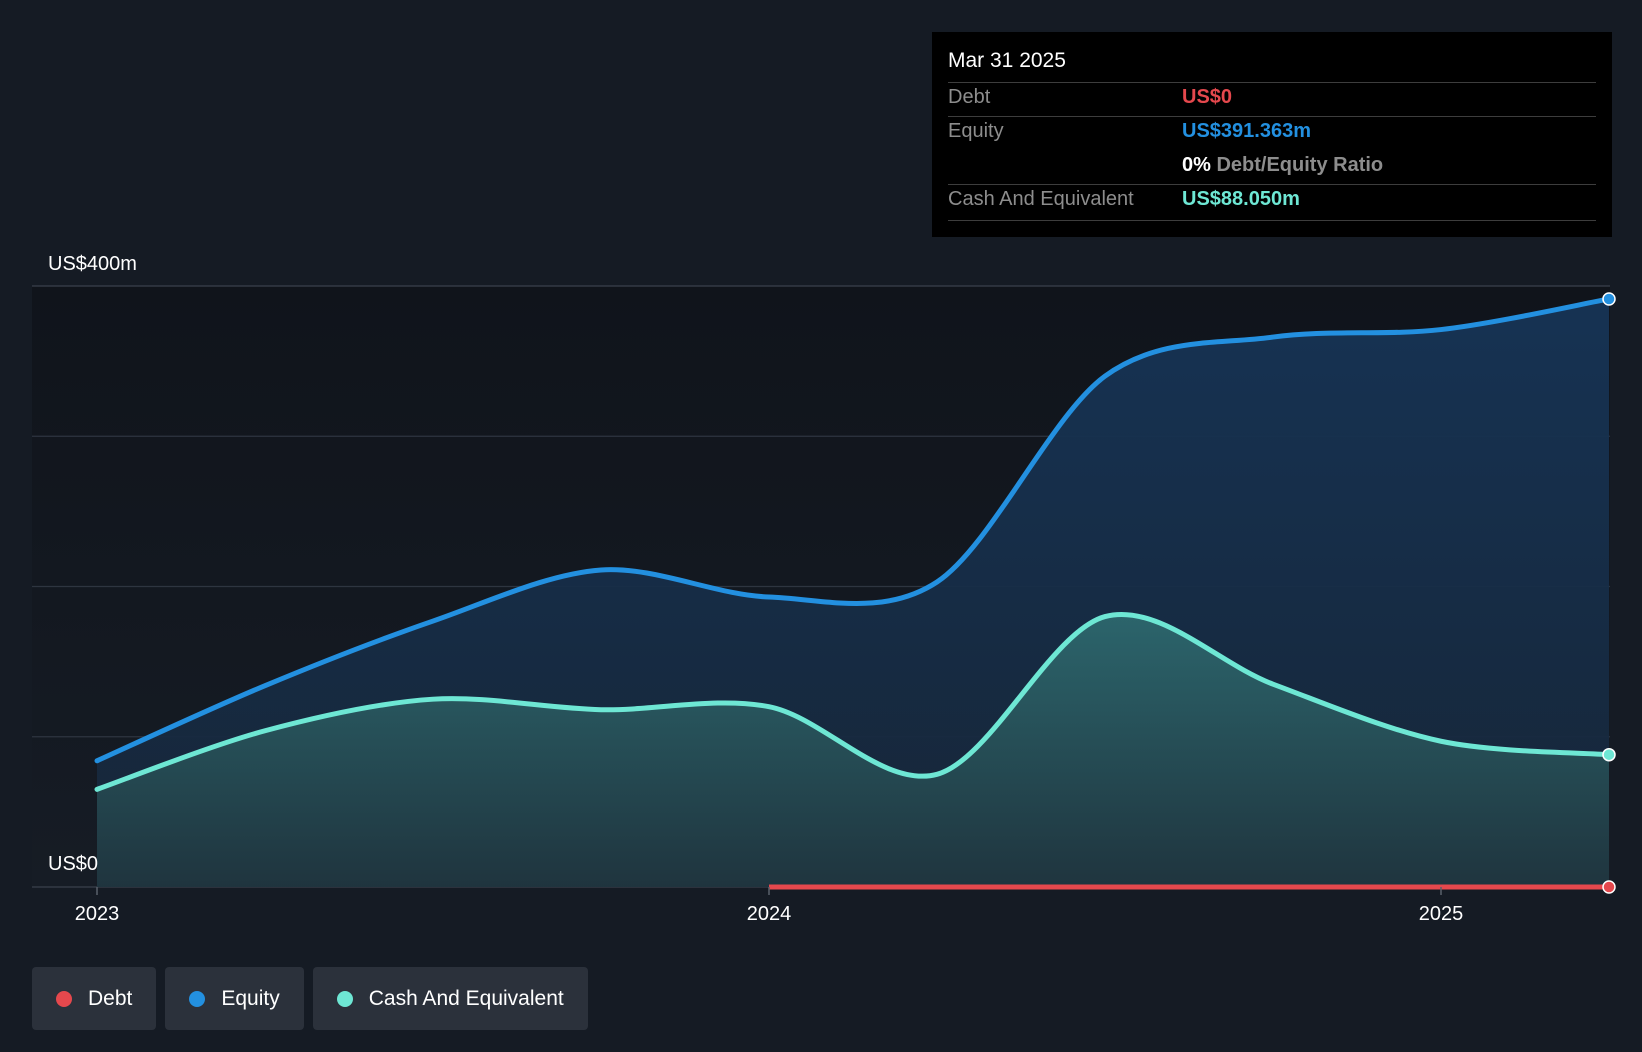 The image size is (1642, 1052). Describe the element at coordinates (976, 131) in the screenshot. I see `tooltip-equity-label: Equity` at that location.